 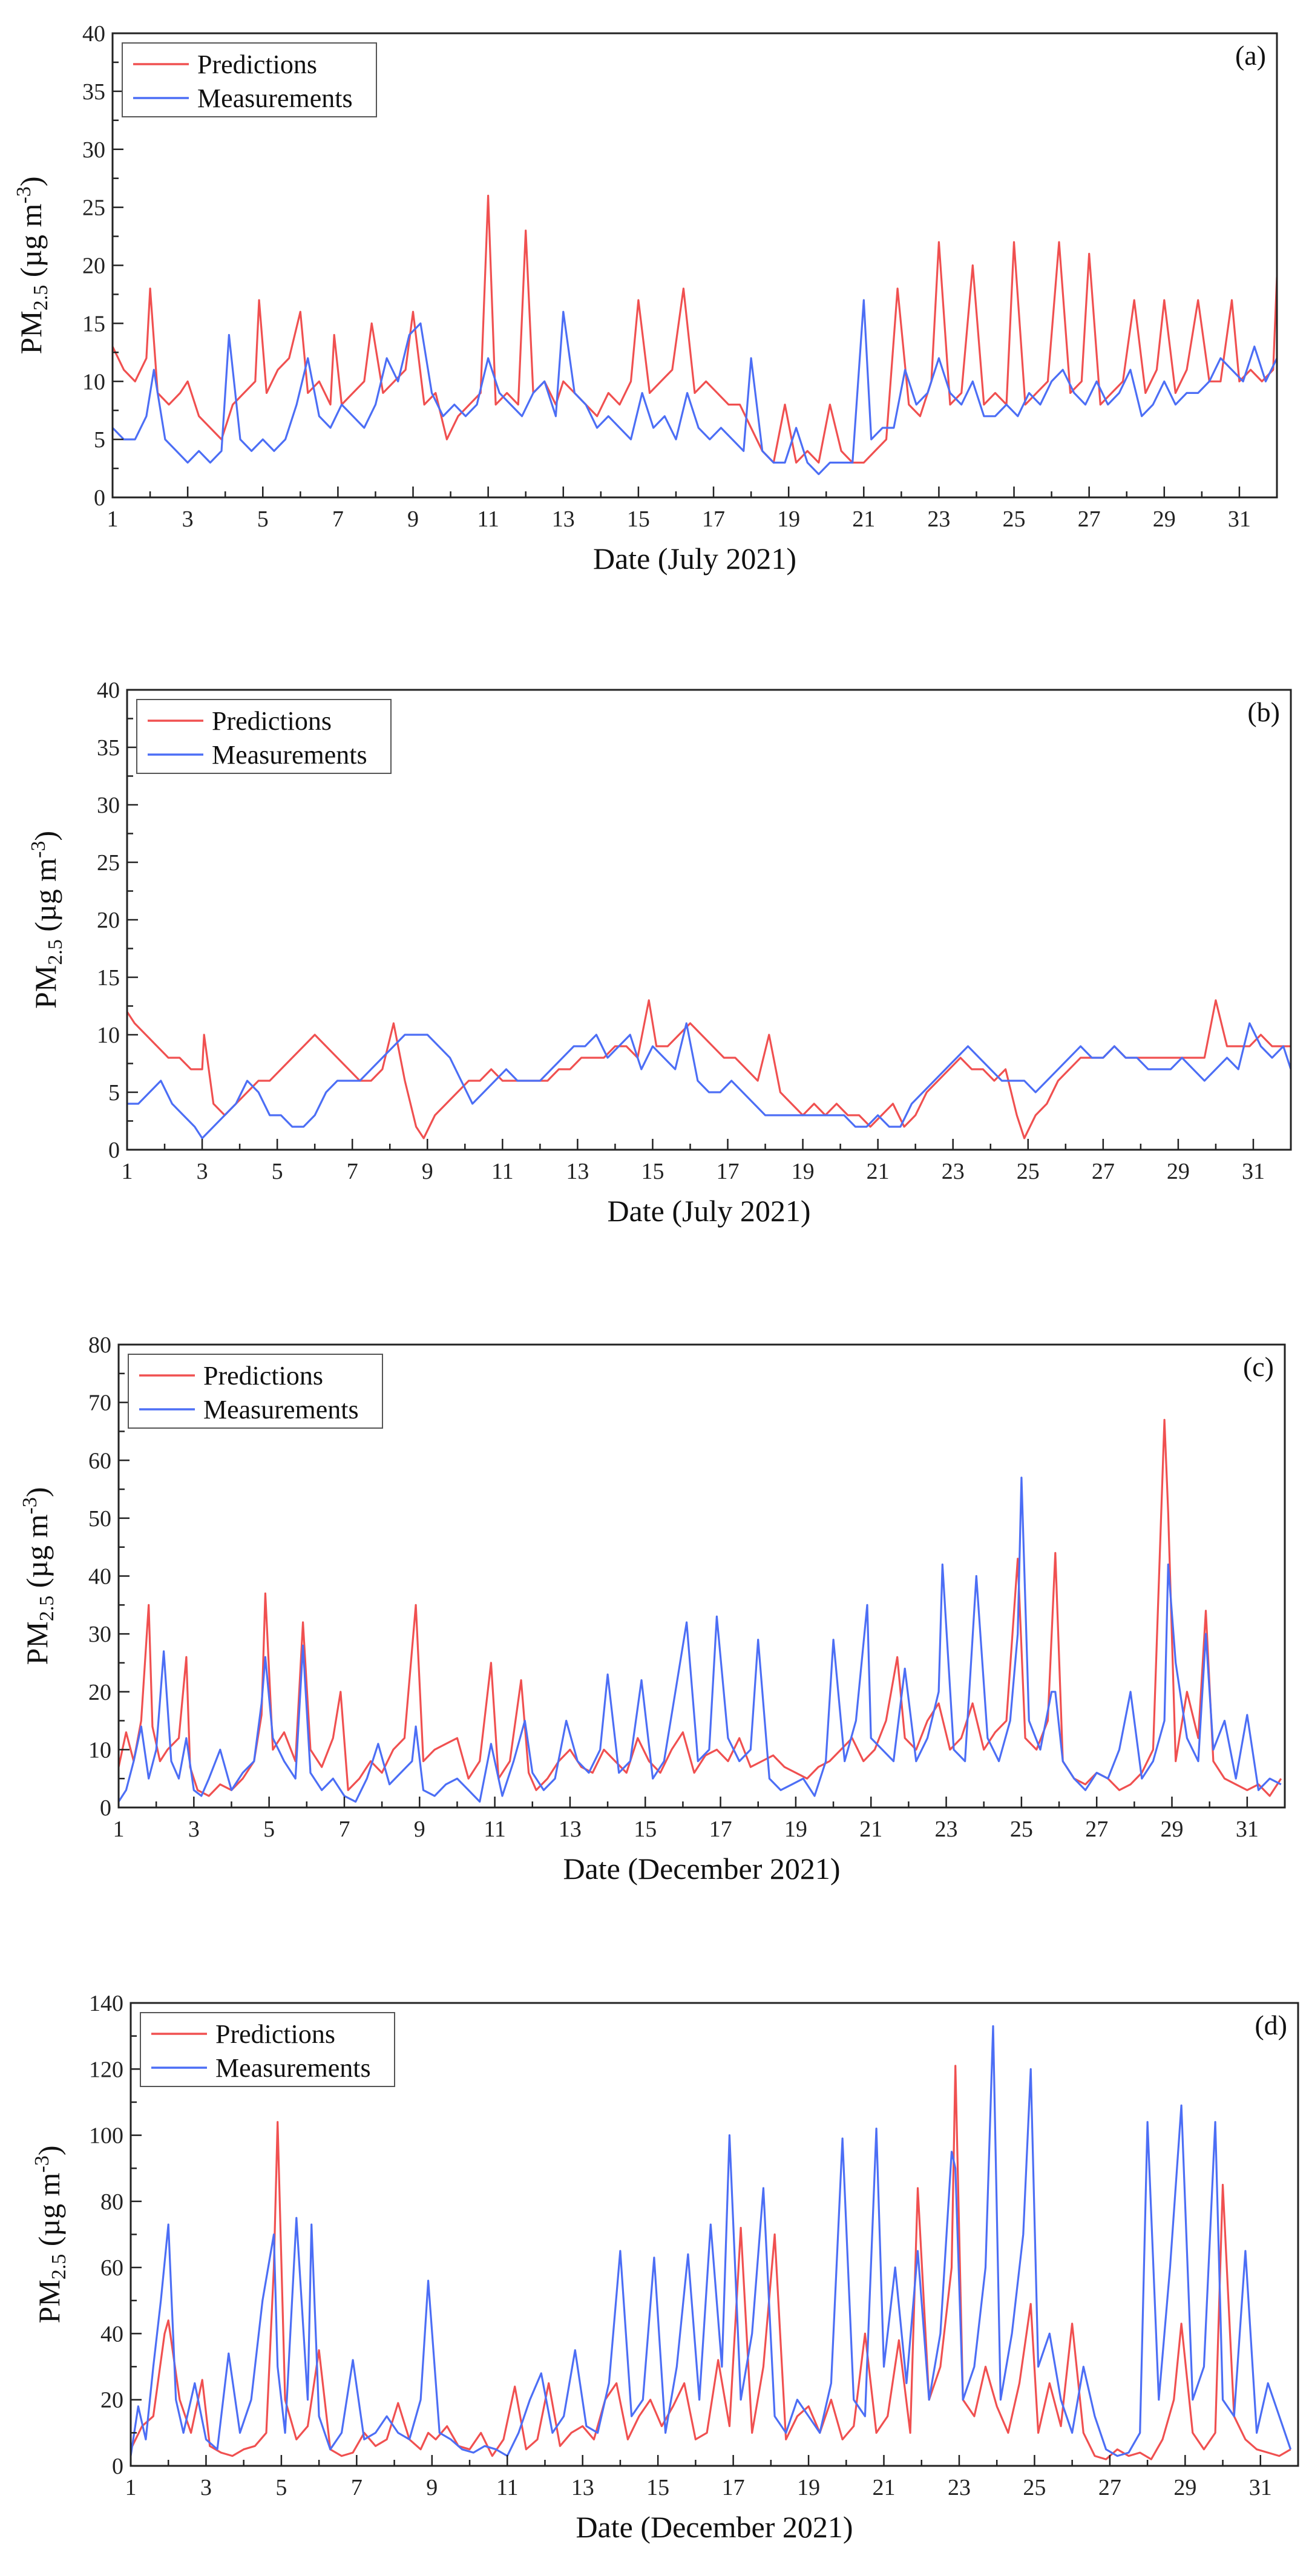 I want to click on x-tick-label: 17, so click(x=733, y=2487).